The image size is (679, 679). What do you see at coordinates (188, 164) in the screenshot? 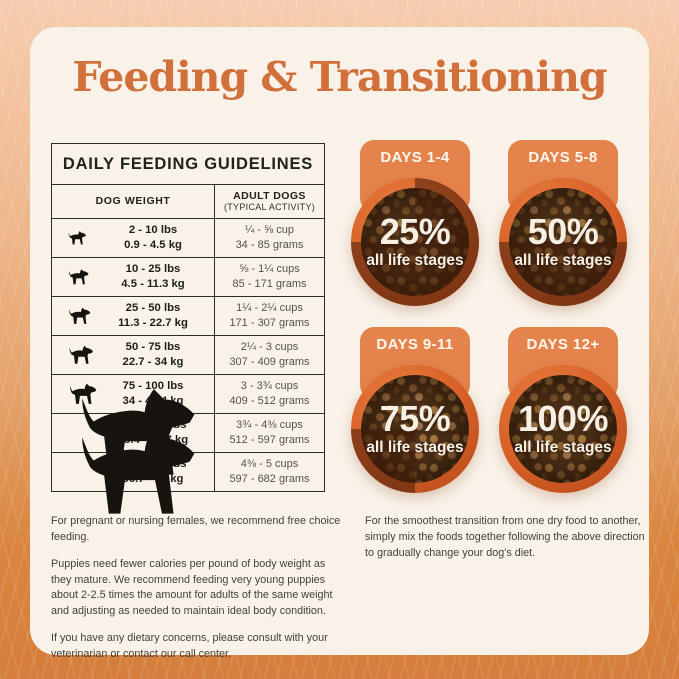
I see `table-title: DAILY FEEDING GUIDELINES` at bounding box center [188, 164].